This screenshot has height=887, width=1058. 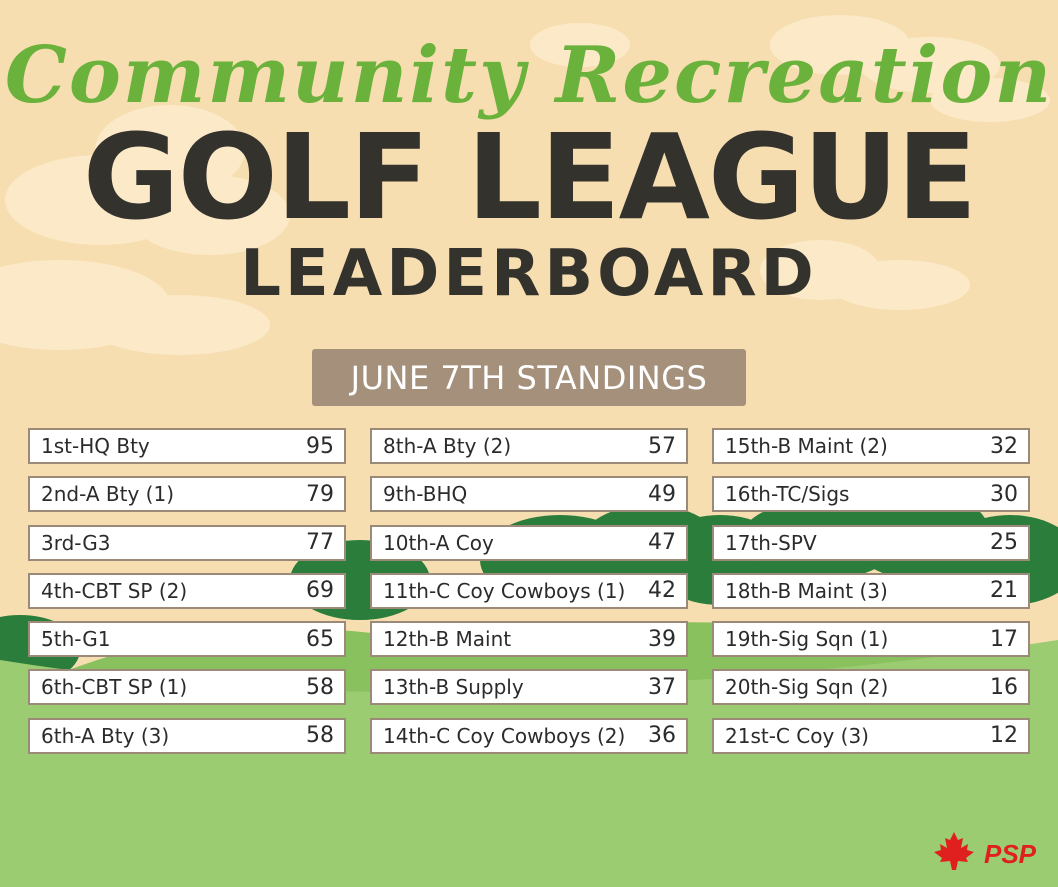 I want to click on standings-banner: JUNE 7TH STANDINGS, so click(x=529, y=377).